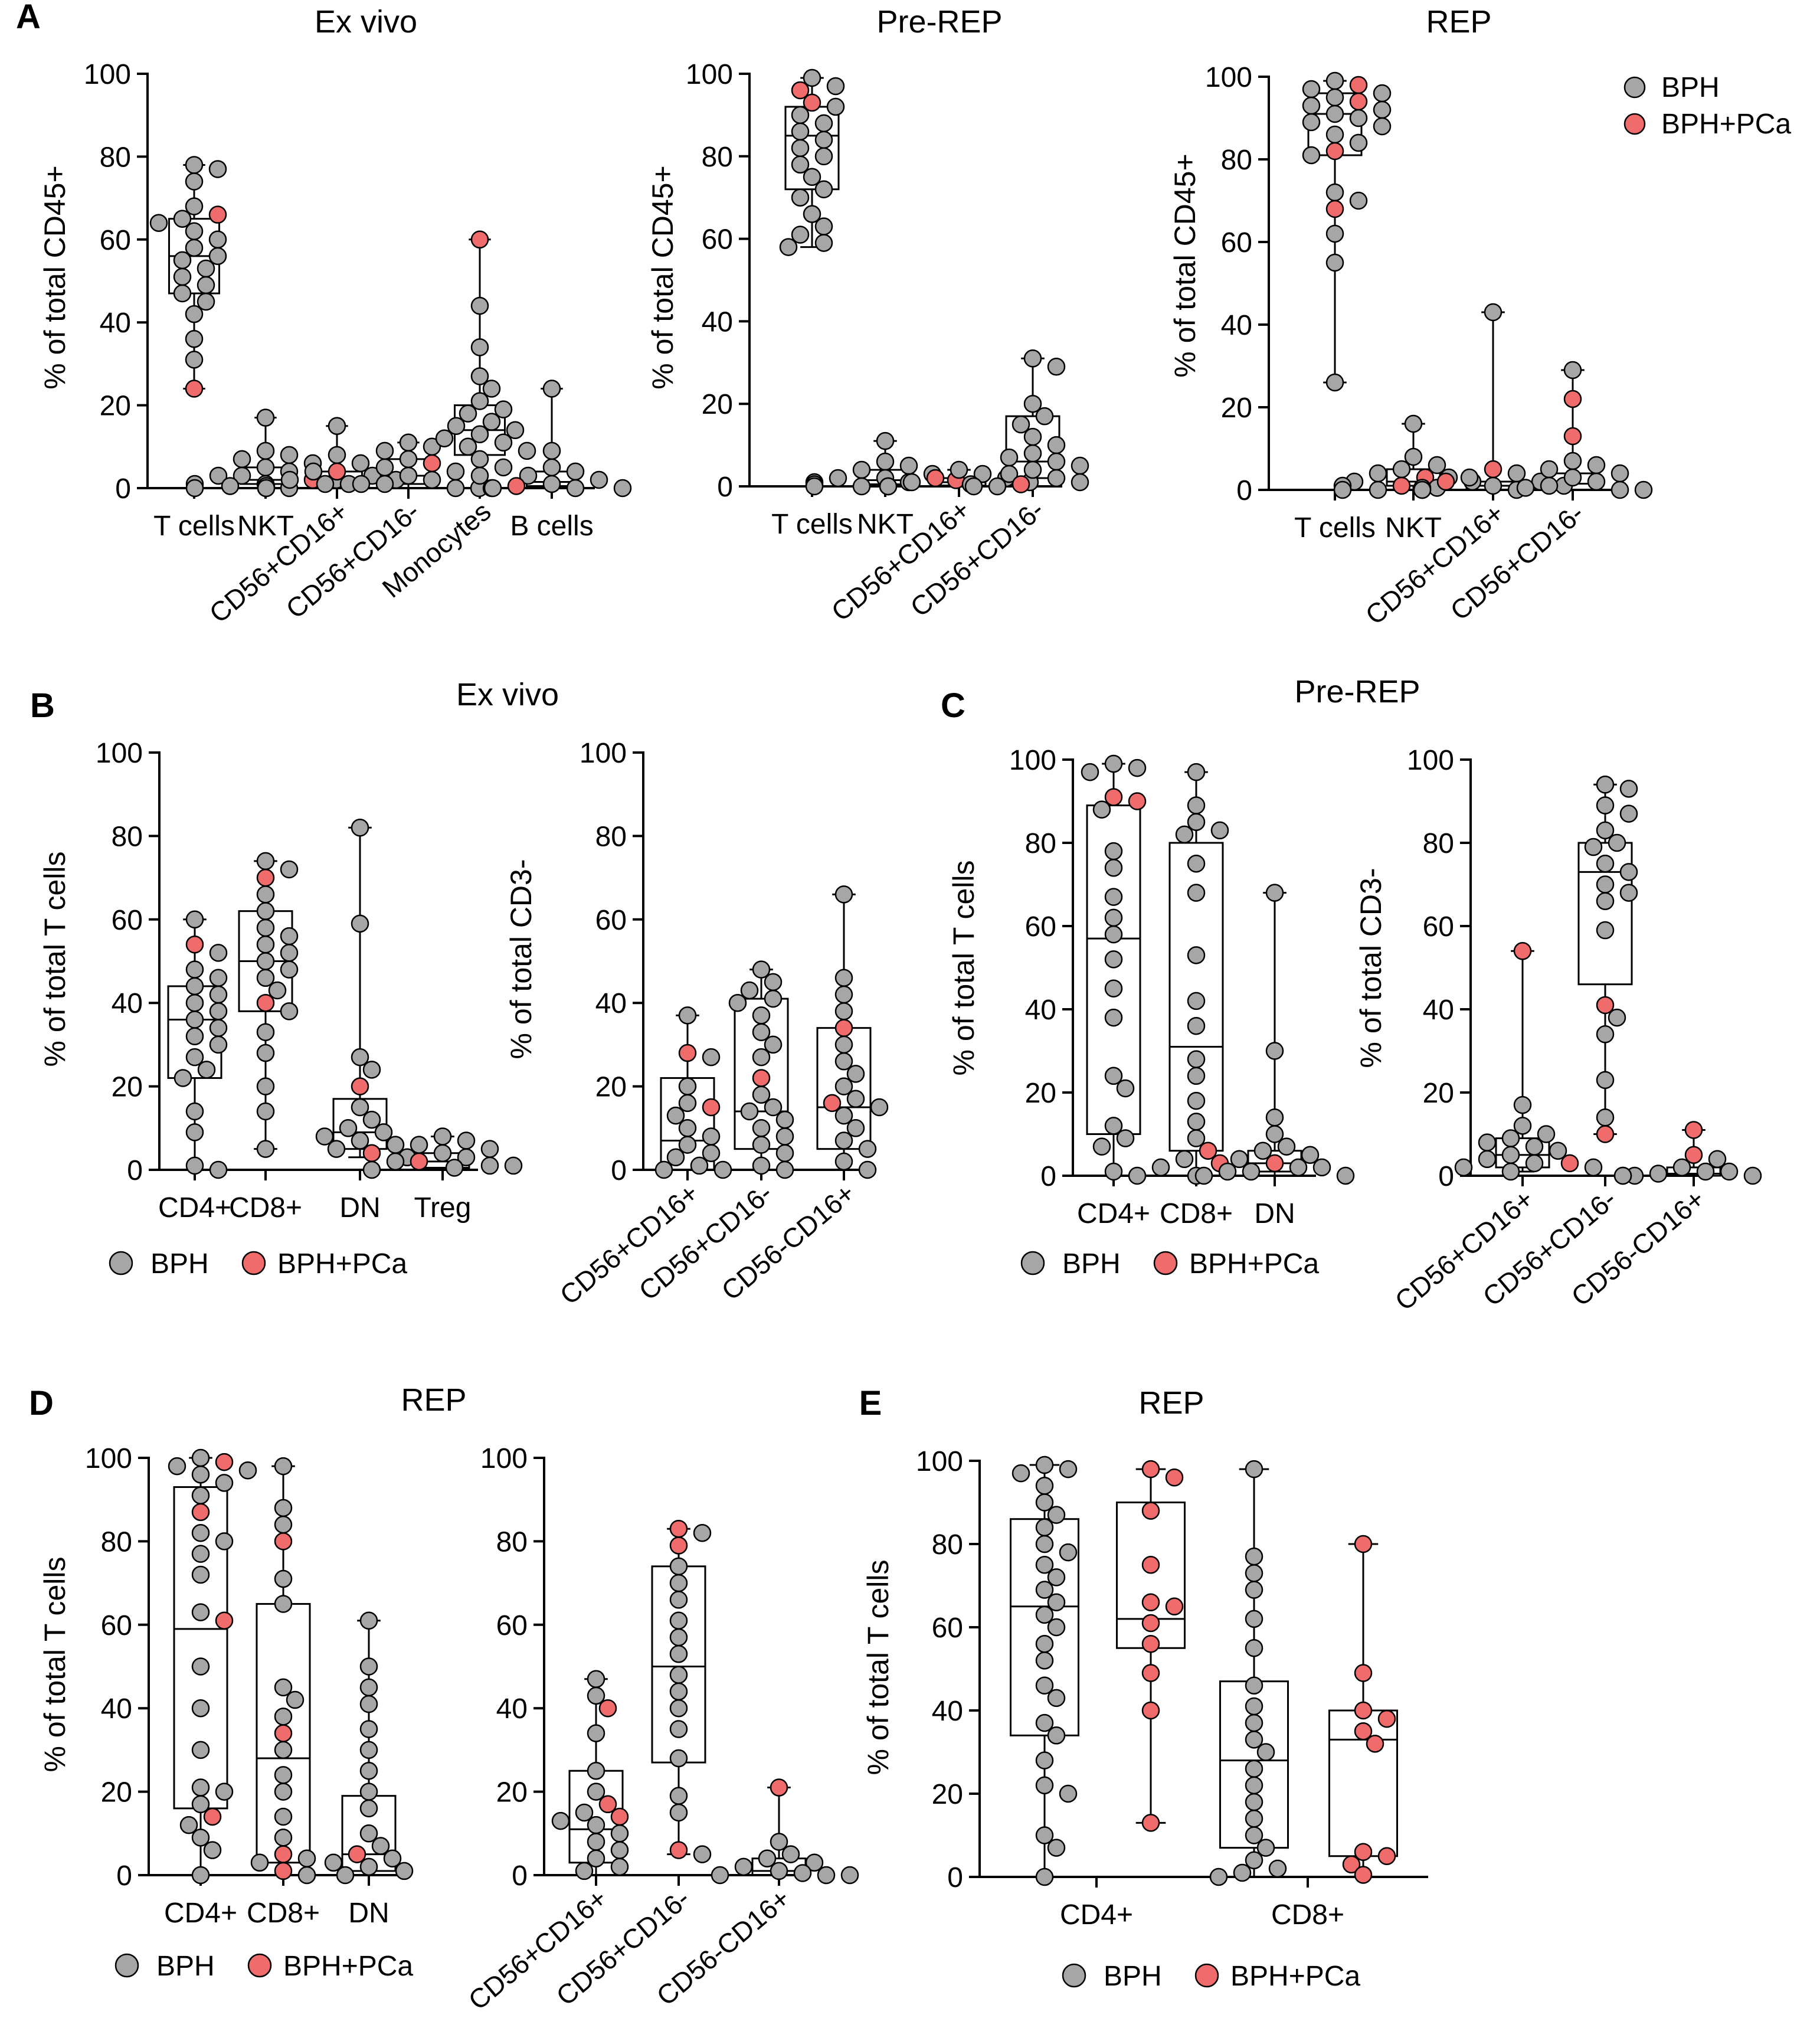 This screenshot has width=1820, height=2041. Describe the element at coordinates (611, 1087) in the screenshot. I see `y-tick-label: 20` at that location.